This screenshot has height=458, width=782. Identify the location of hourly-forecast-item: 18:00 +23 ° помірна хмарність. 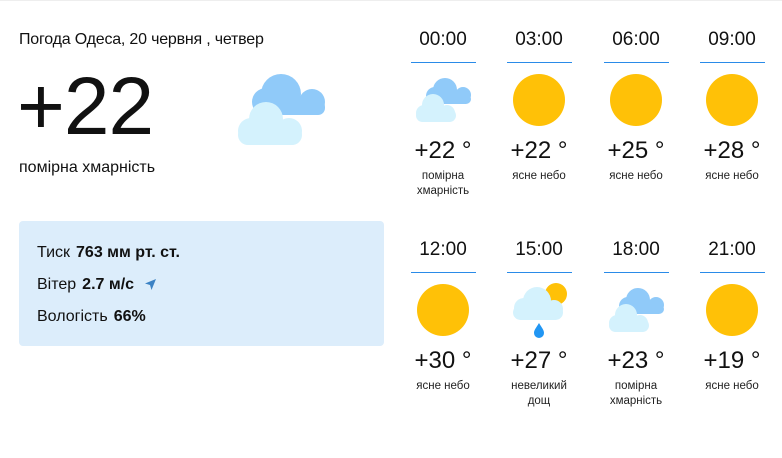
(636, 324).